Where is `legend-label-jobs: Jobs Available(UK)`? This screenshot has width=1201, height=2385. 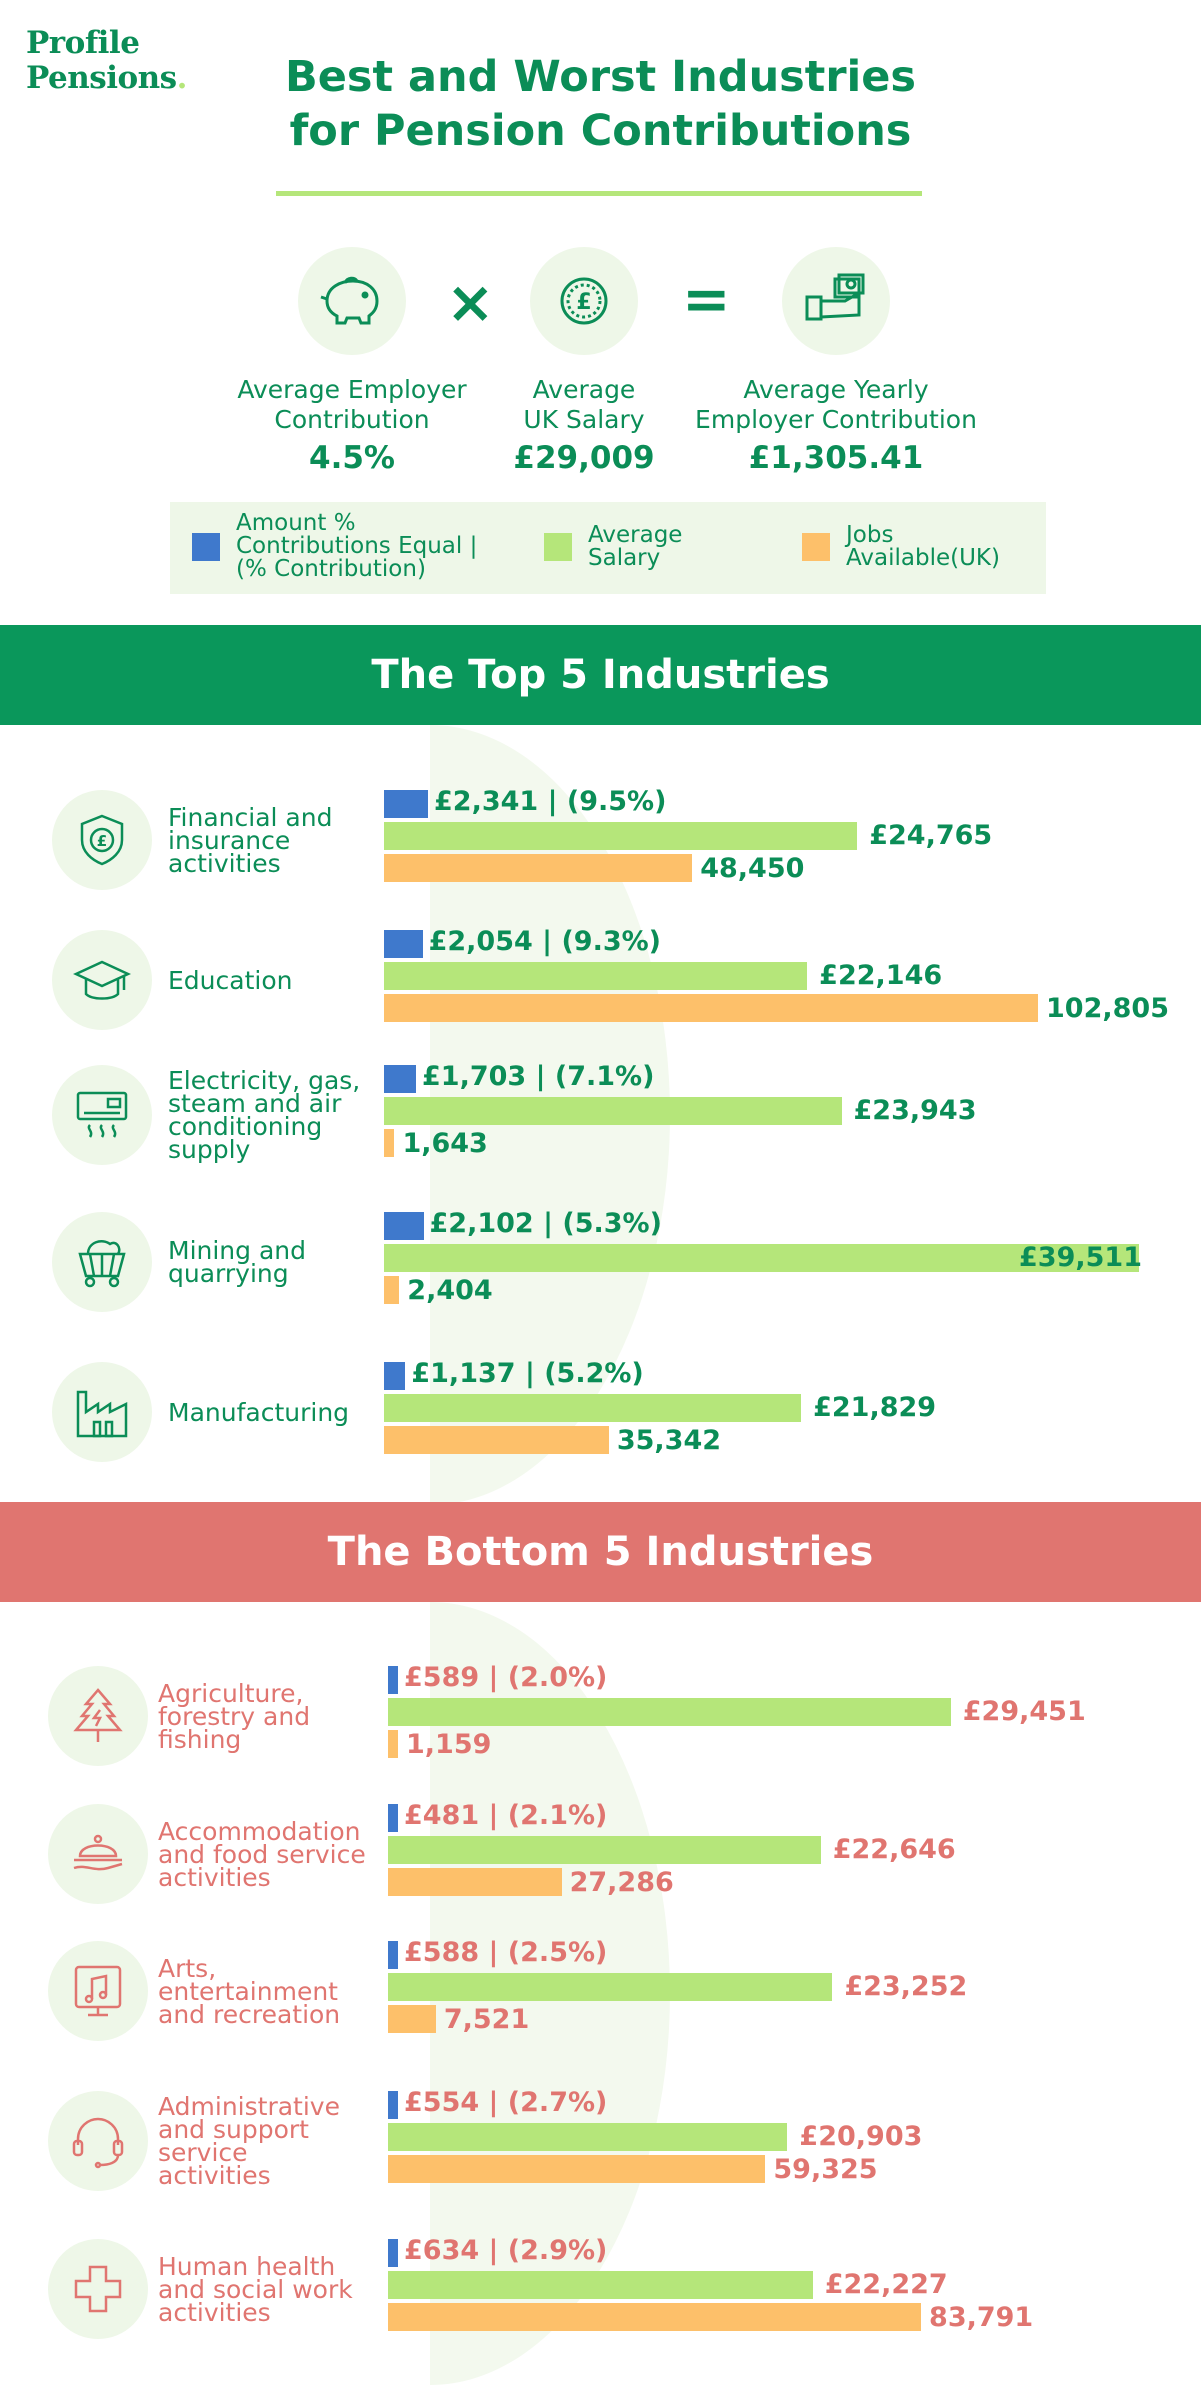 legend-label-jobs: Jobs Available(UK) is located at coordinates (923, 546).